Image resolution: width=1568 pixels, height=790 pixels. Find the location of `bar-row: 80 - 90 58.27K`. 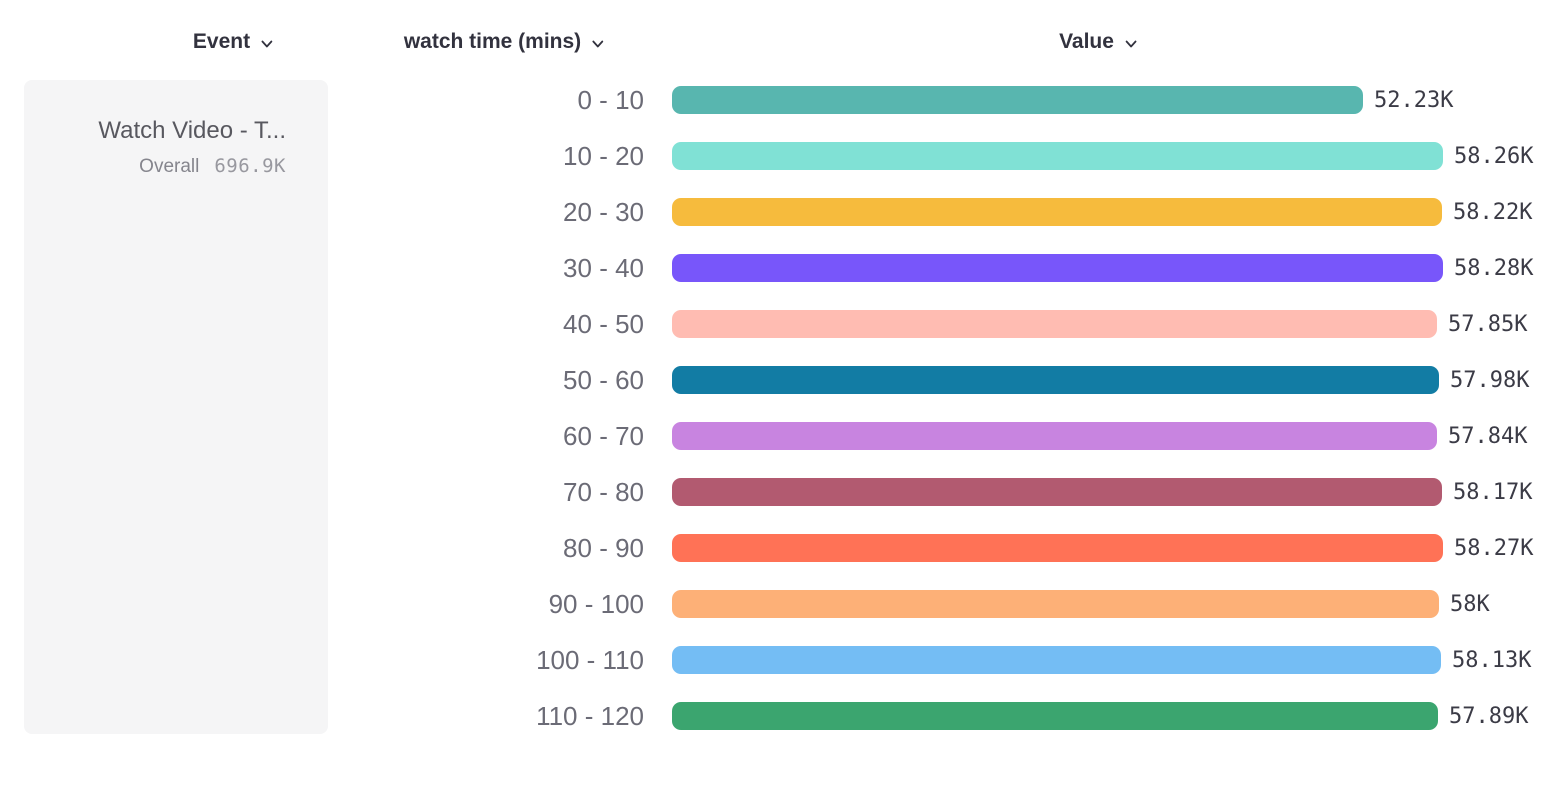

bar-row: 80 - 90 58.27K is located at coordinates (784, 548).